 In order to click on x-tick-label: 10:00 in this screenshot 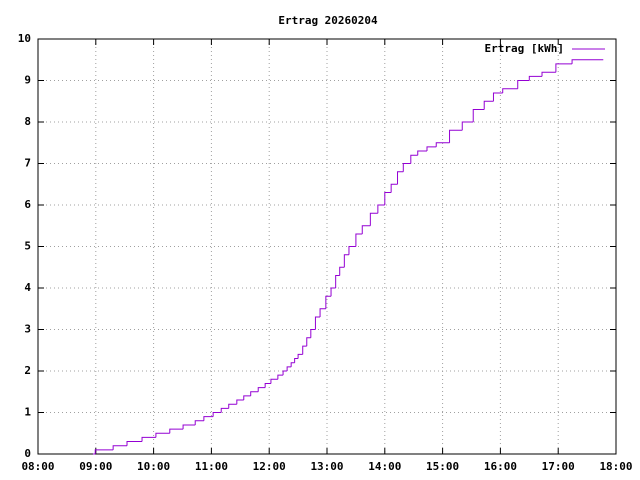, I will do `click(153, 466)`.